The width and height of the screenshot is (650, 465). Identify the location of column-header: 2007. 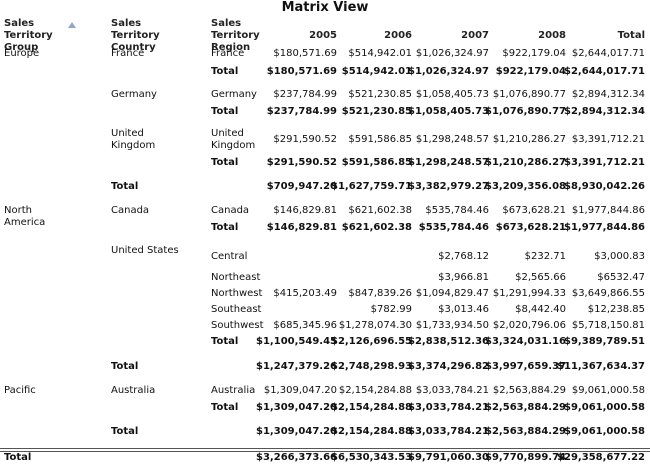
(475, 35).